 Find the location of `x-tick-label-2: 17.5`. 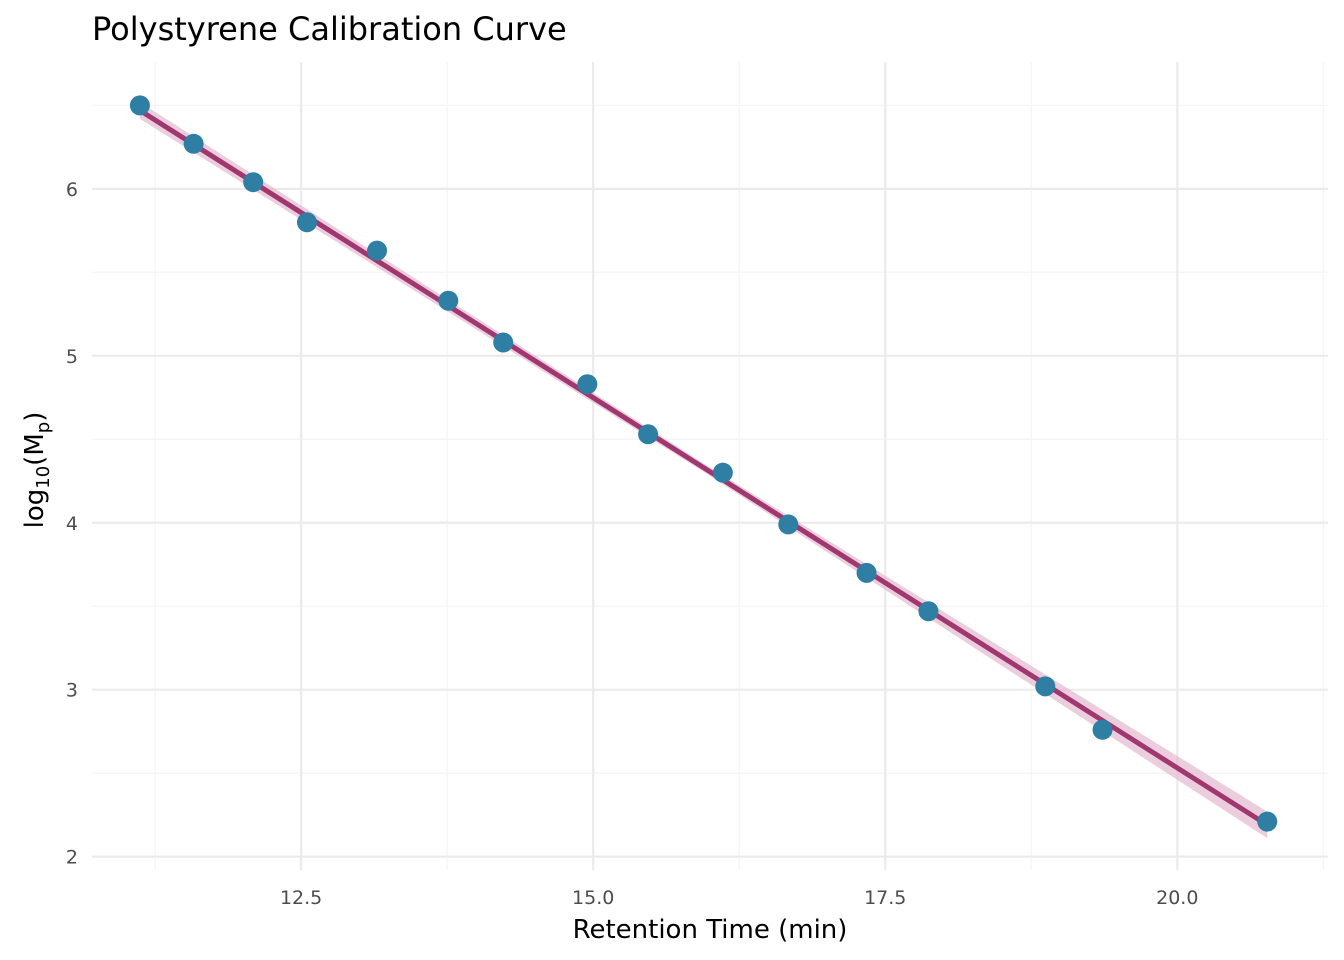

x-tick-label-2: 17.5 is located at coordinates (885, 898).